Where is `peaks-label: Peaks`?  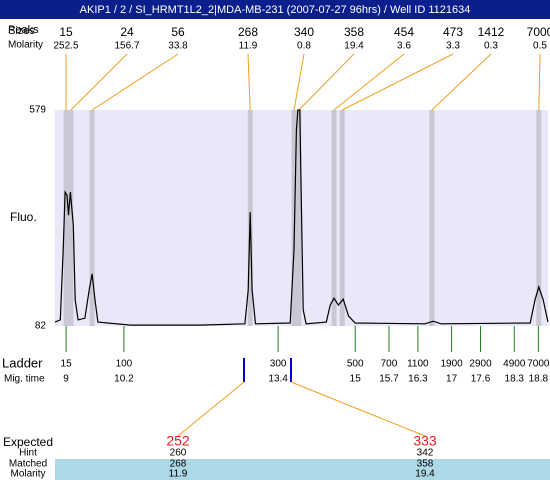 peaks-label: Peaks is located at coordinates (23, 30).